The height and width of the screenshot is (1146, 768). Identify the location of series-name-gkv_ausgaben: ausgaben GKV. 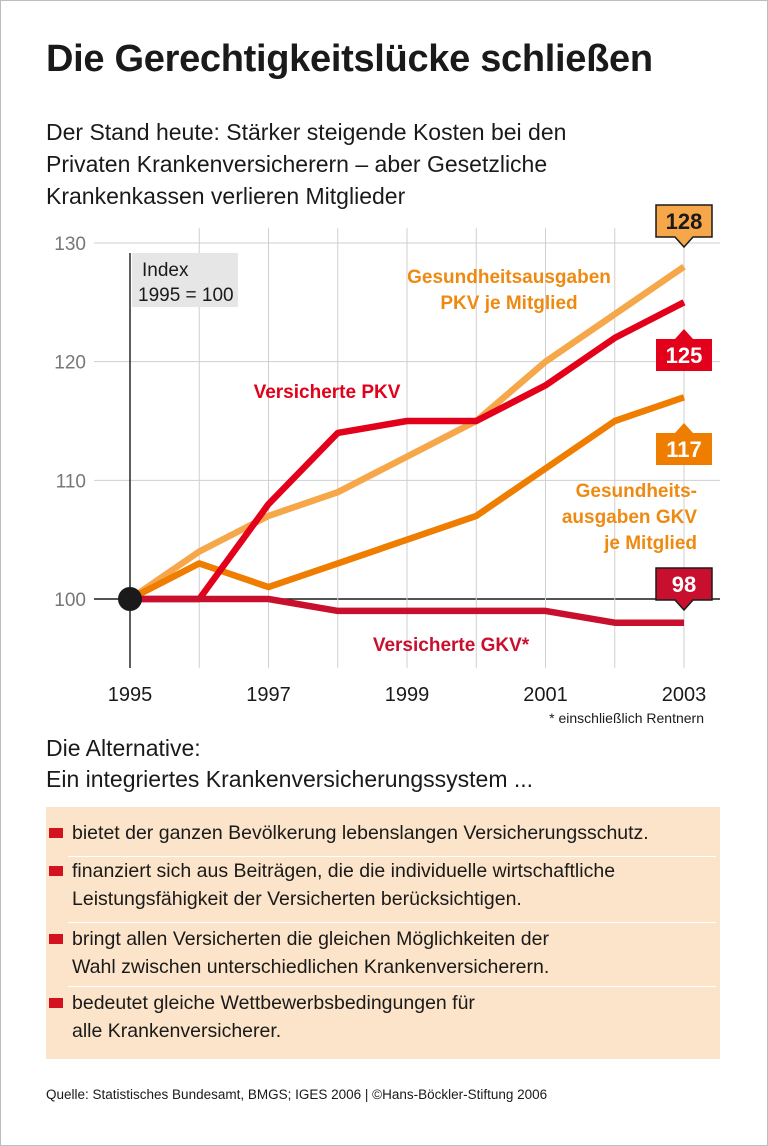
(629, 517).